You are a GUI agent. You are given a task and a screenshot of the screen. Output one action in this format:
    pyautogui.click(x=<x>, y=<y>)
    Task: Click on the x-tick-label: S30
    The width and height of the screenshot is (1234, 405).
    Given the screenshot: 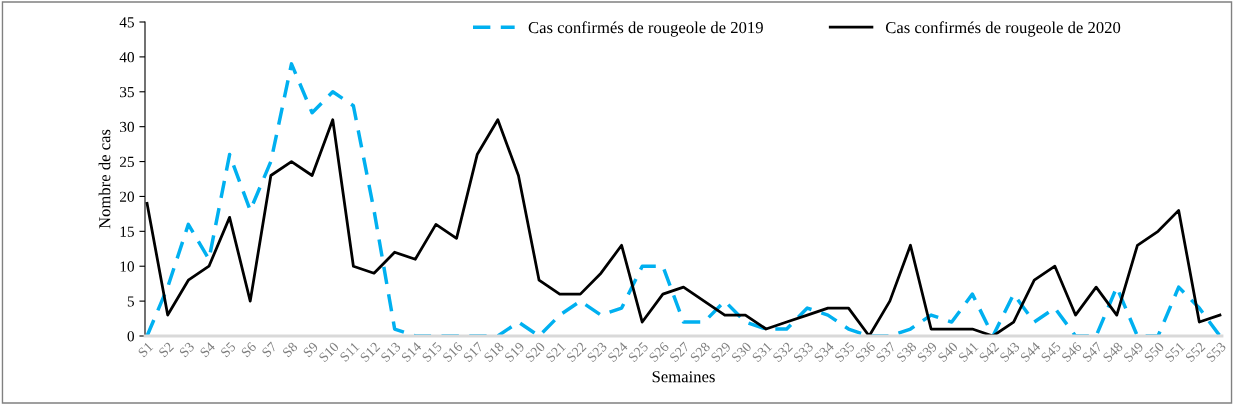 What is the action you would take?
    pyautogui.click(x=741, y=352)
    